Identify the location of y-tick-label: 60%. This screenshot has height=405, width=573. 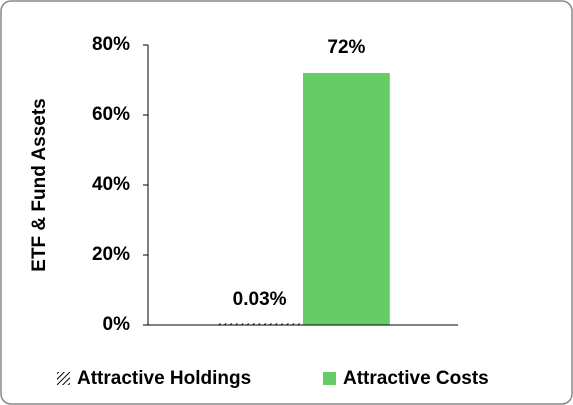
(111, 114).